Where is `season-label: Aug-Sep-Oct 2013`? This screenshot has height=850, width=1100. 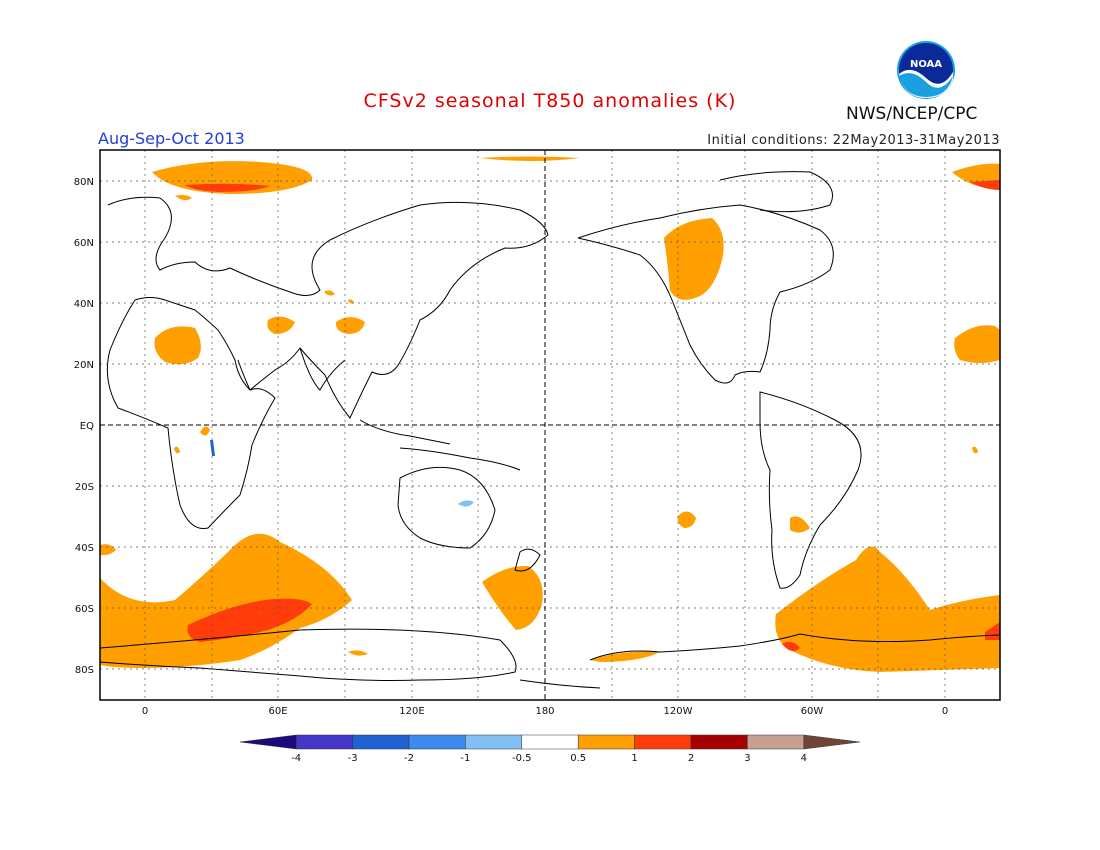 season-label: Aug-Sep-Oct 2013 is located at coordinates (171, 138).